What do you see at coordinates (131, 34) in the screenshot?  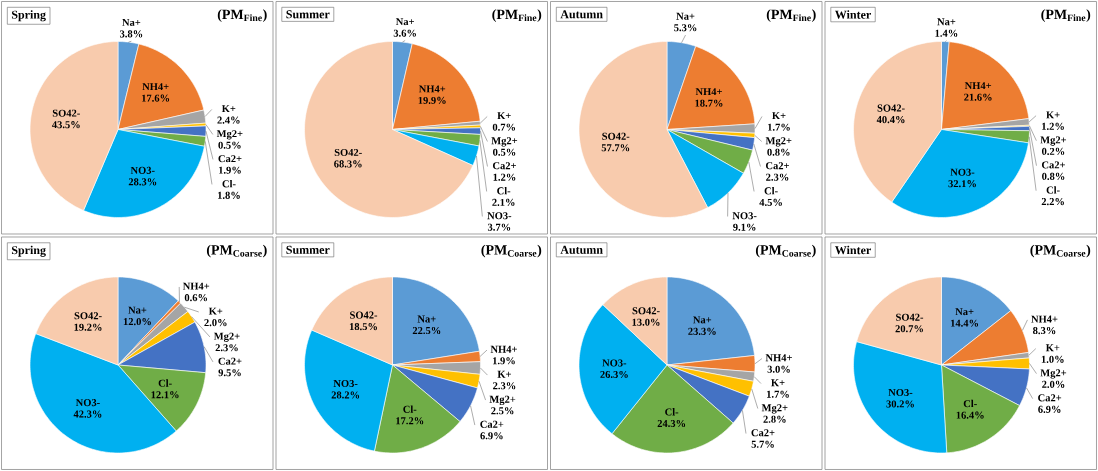 I see `data-label: 3.8%` at bounding box center [131, 34].